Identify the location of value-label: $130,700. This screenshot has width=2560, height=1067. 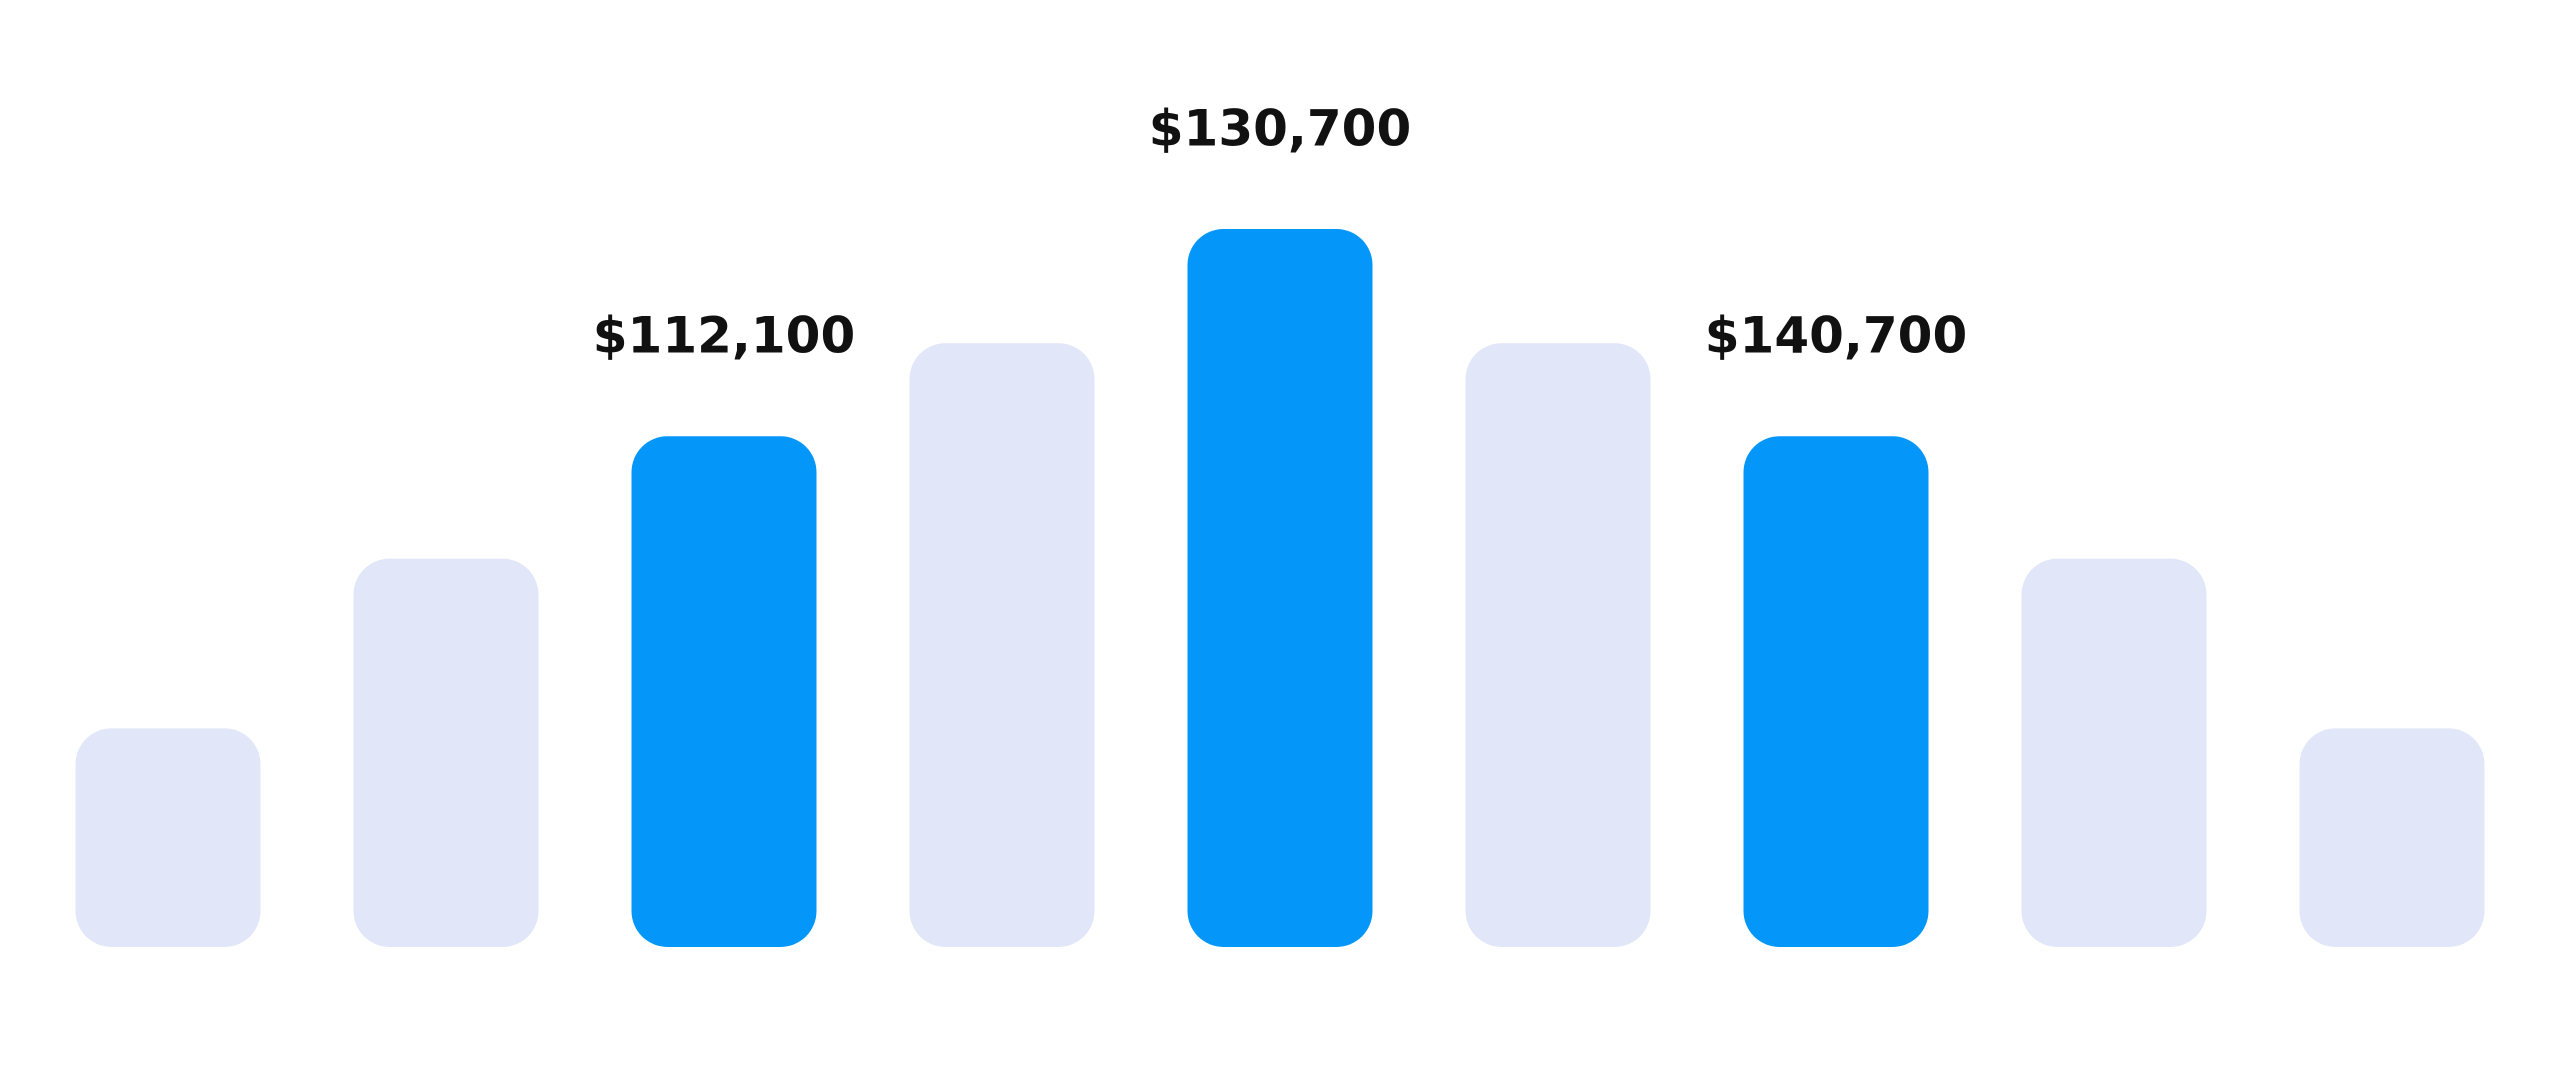
(1280, 129).